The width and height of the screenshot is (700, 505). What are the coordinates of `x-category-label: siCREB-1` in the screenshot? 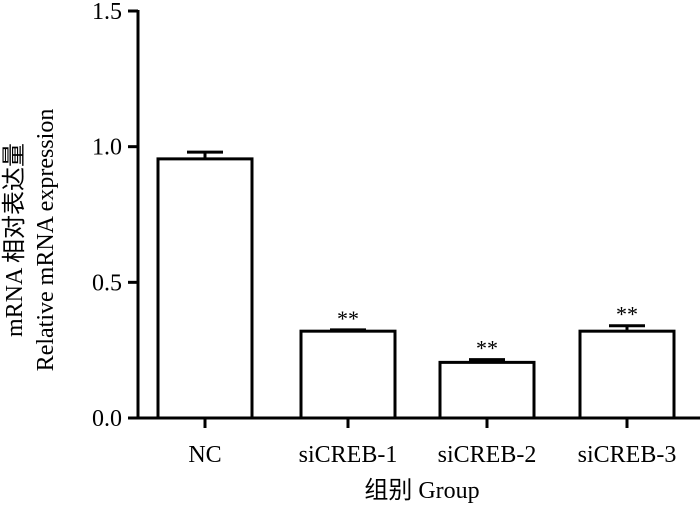 It's located at (348, 455).